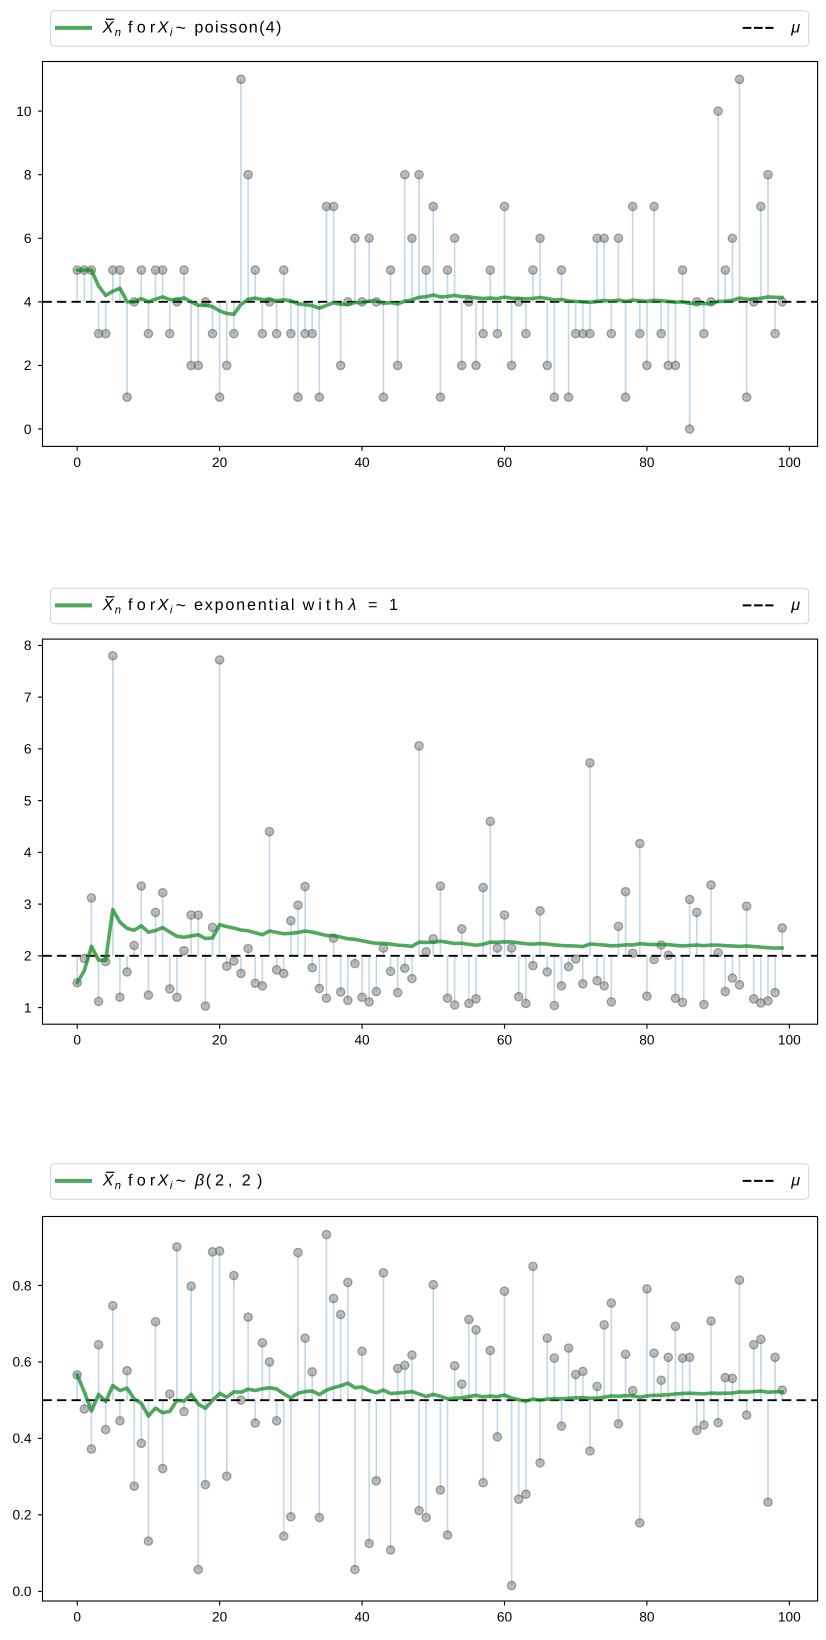  I want to click on svg-text: 0.8, so click(21, 1285).